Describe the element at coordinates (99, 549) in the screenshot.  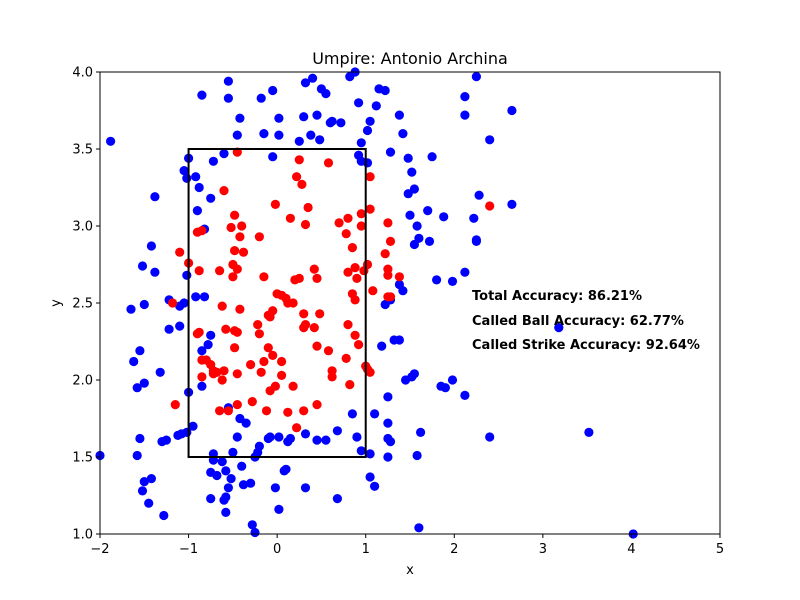
I see `x-tick-label: −2` at that location.